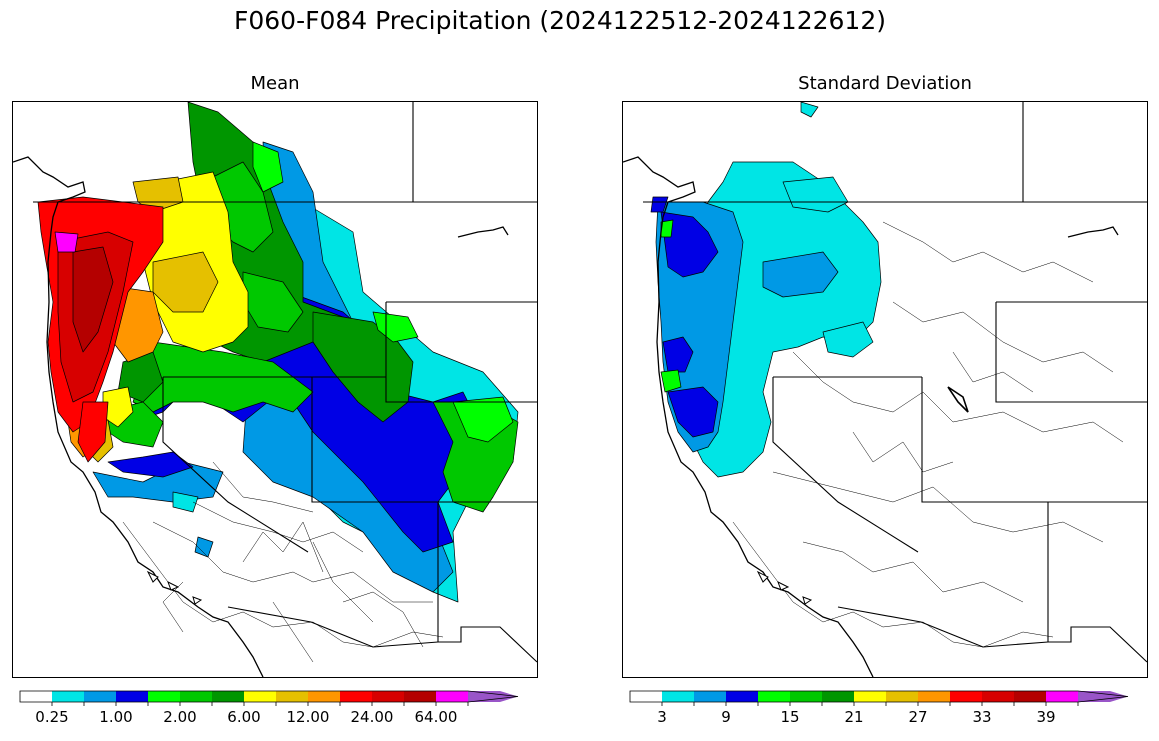 This screenshot has height=741, width=1159. I want to click on mean-colorbar-label: 12.00, so click(308, 717).